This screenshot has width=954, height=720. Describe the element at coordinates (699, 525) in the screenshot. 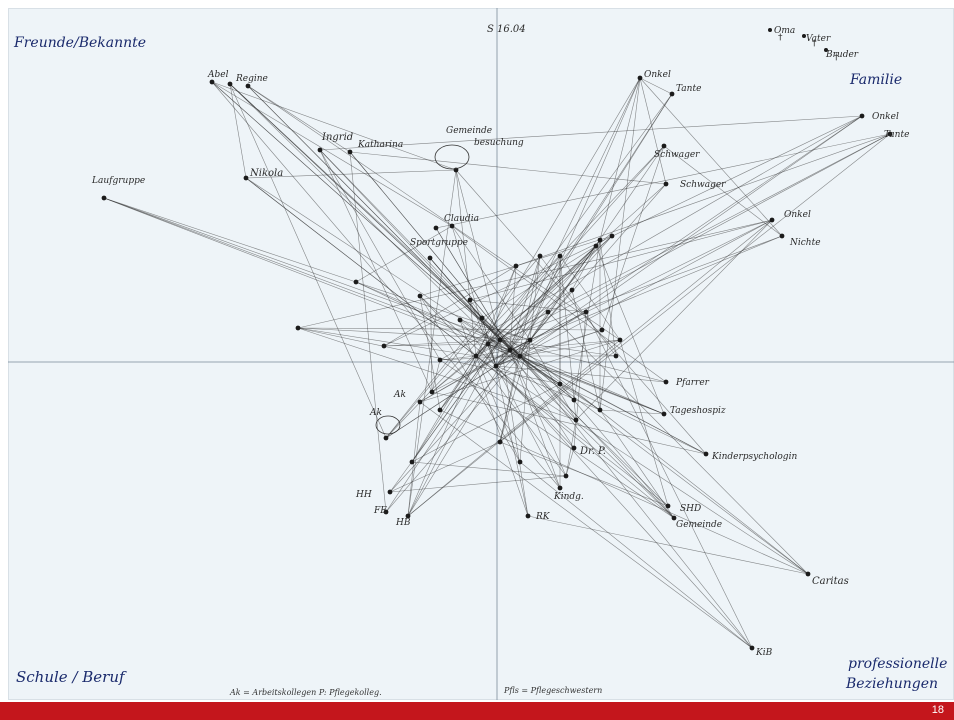

I see `label-gemeinde-bottom: Gemeinde` at that location.